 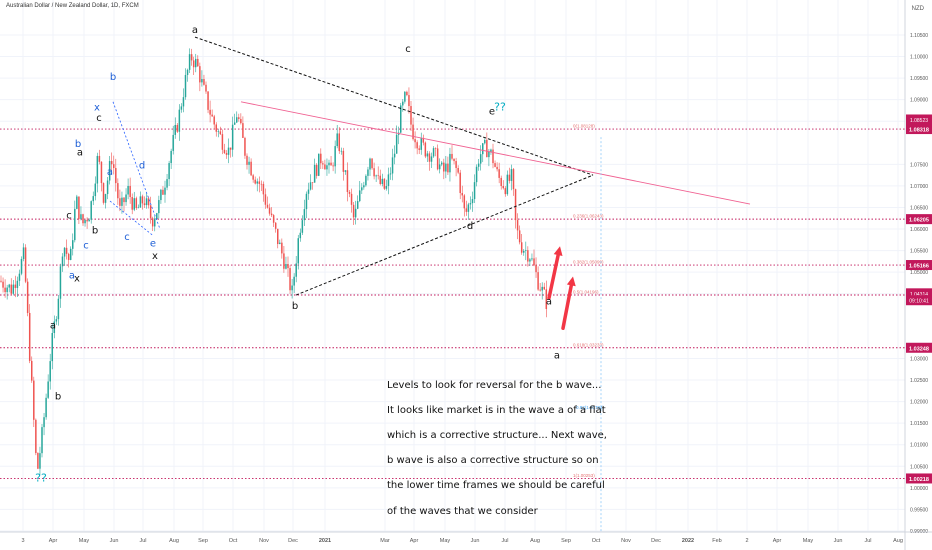 What do you see at coordinates (584, 126) in the screenshot?
I see `fib-level-label: 0(1.08128)` at bounding box center [584, 126].